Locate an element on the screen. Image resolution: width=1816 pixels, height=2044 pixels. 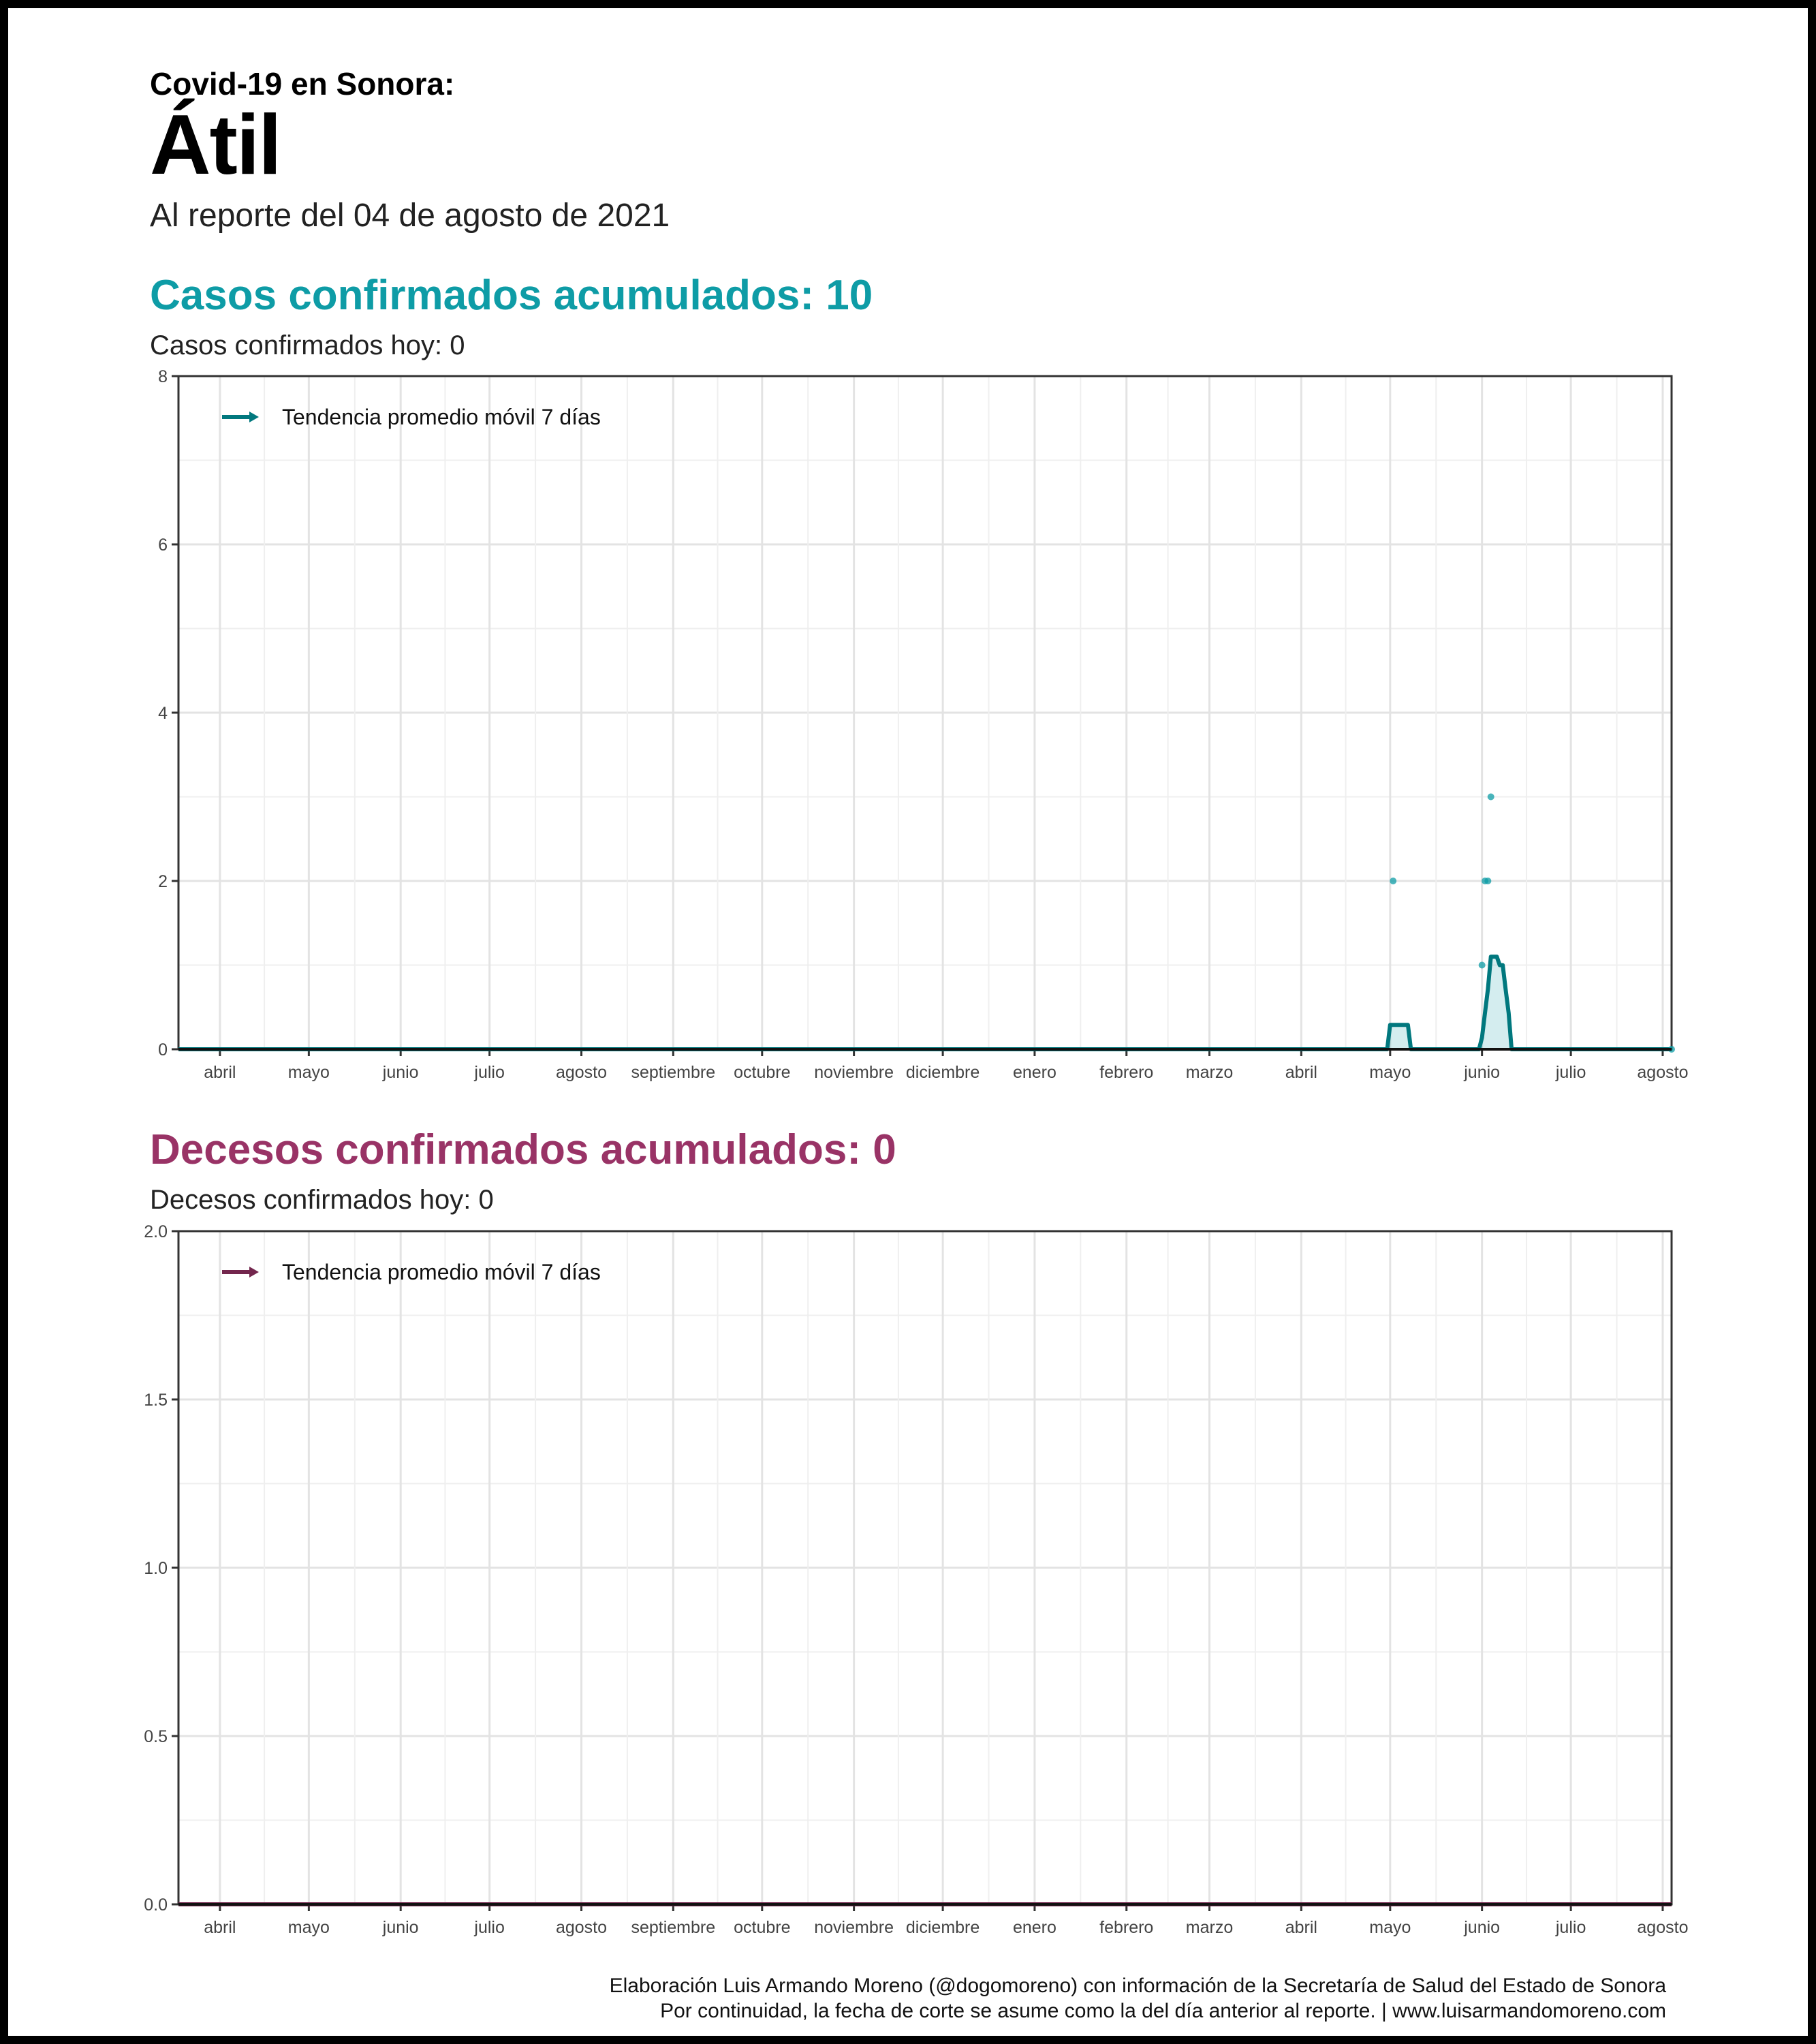
y-tick-label: 0.5 is located at coordinates (156, 1737).